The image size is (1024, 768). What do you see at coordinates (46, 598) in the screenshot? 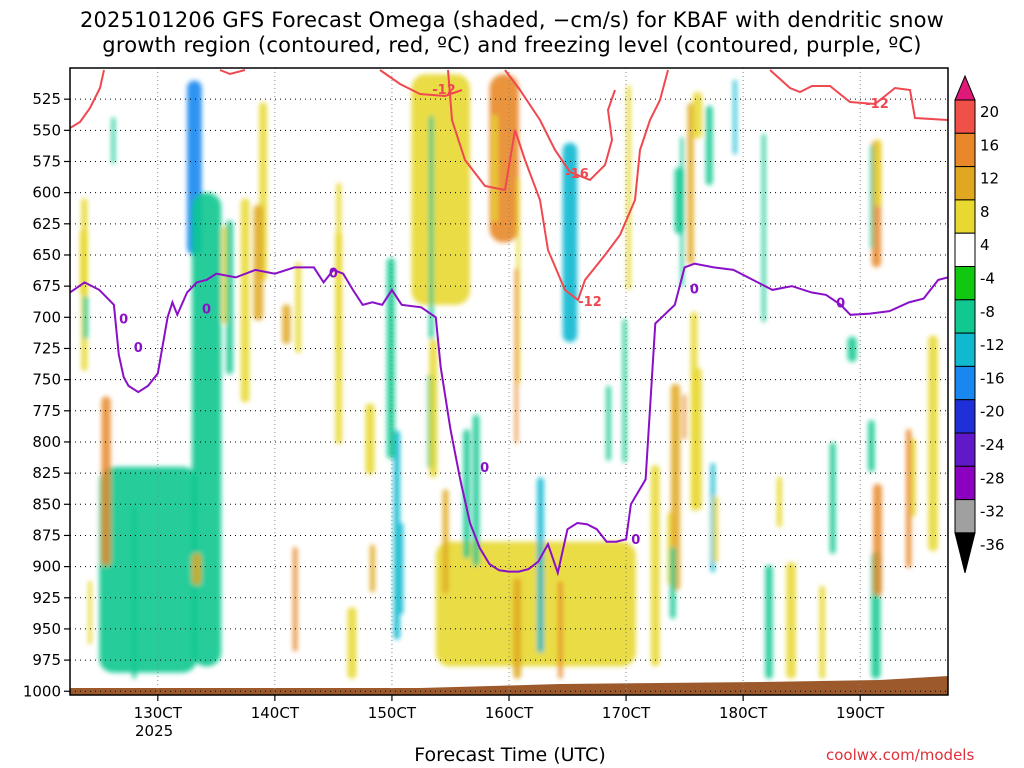
I see `y-tick-label: 925` at bounding box center [46, 598].